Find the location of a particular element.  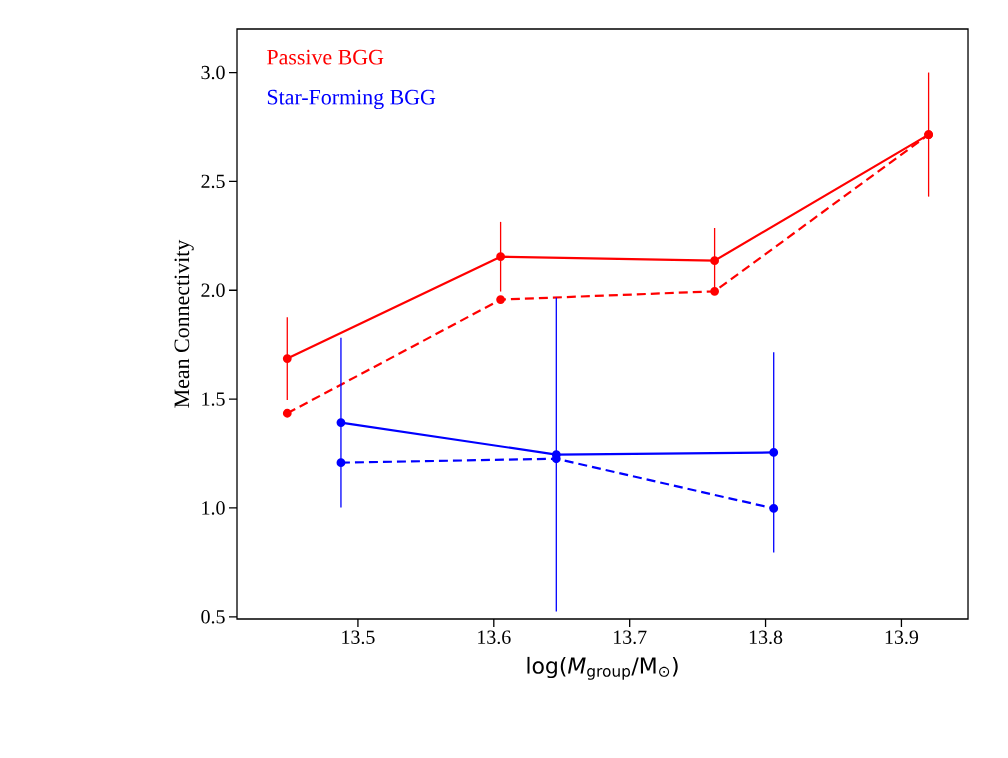

x-axis-title: log(M$_{group}$/M$_{⊙}$) is located at coordinates (602, 668).